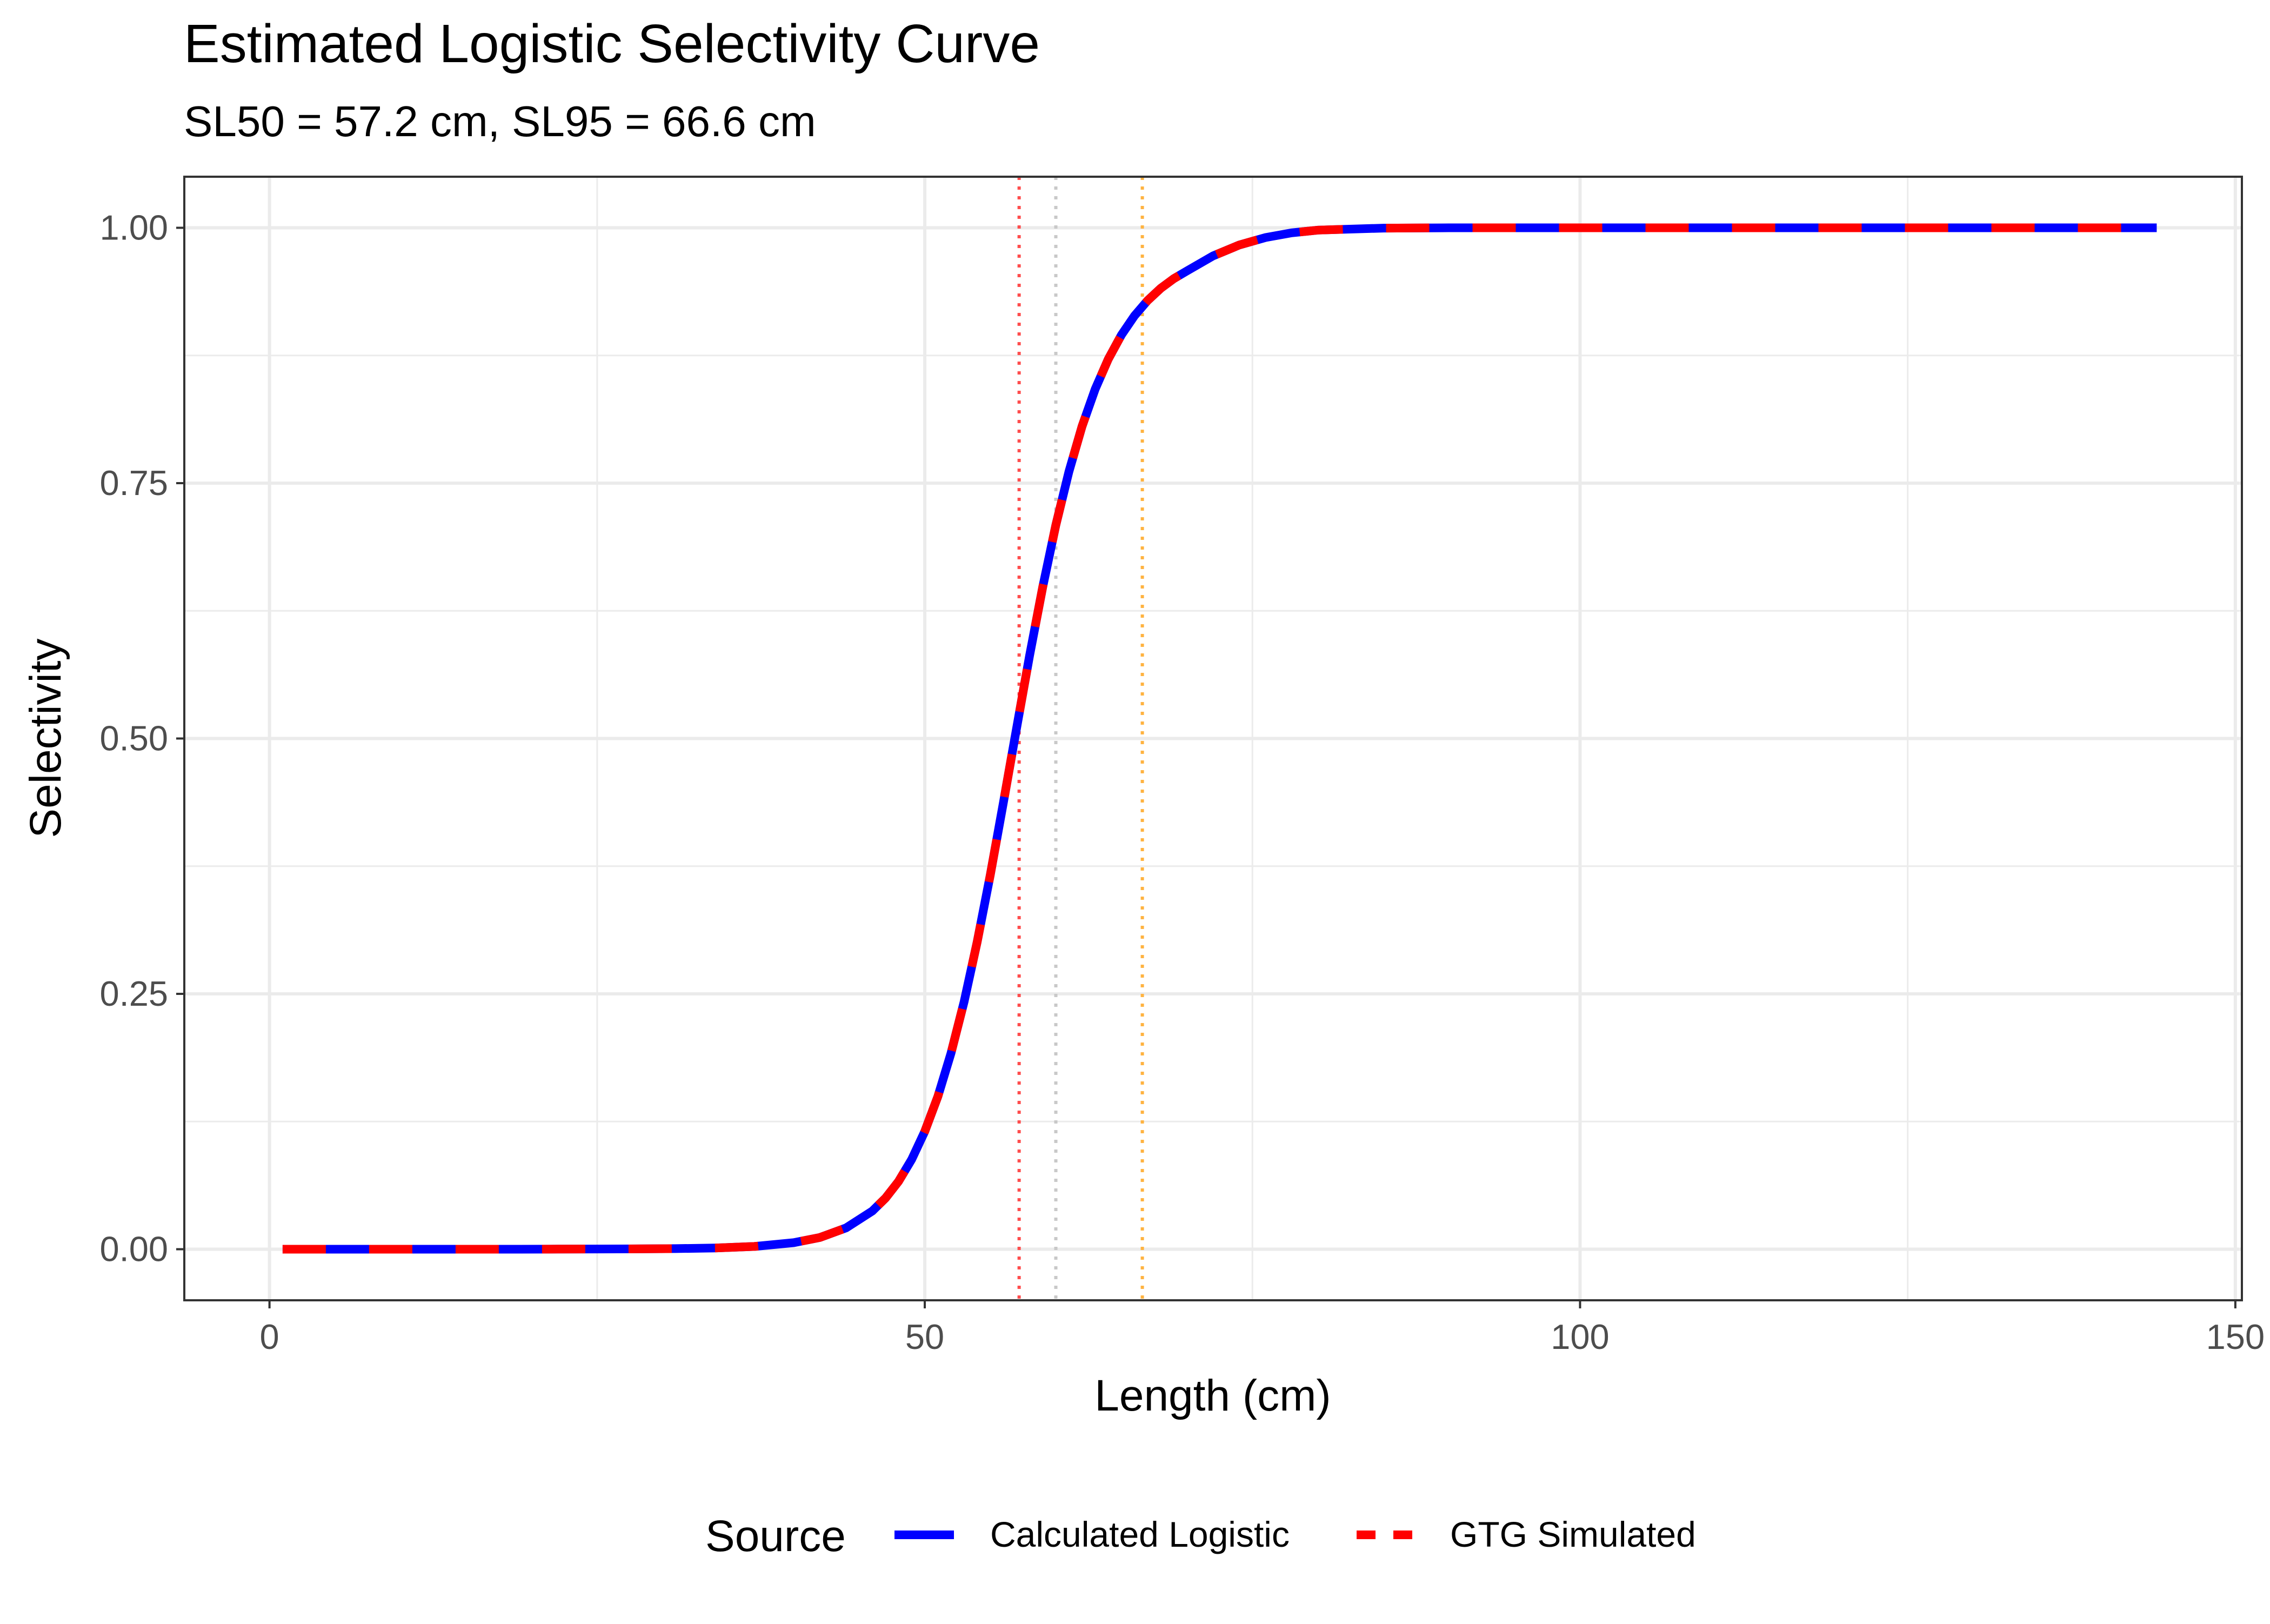 The width and height of the screenshot is (2270, 1624). Describe the element at coordinates (133, 993) in the screenshot. I see `y-tick-label: 0.25` at that location.